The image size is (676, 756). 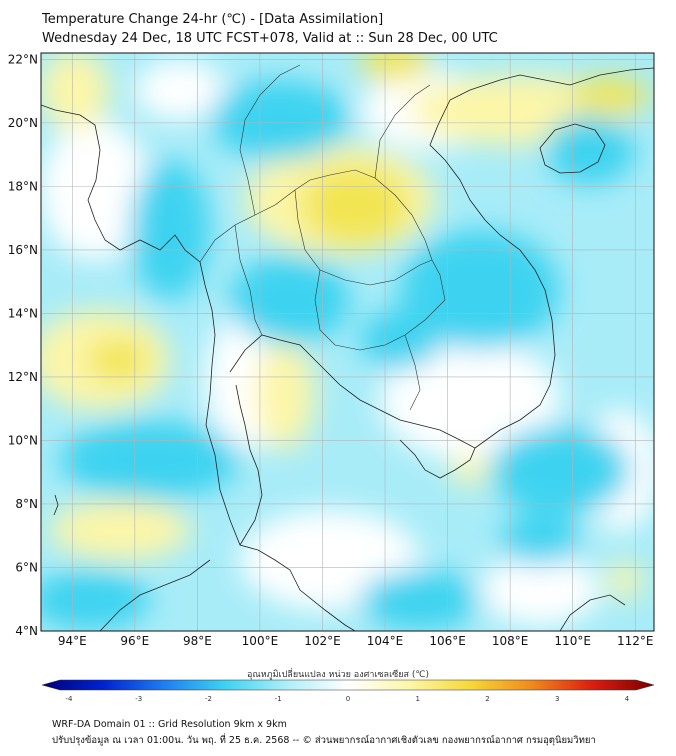 What do you see at coordinates (402, 131) in the screenshot?
I see `border-laos` at bounding box center [402, 131].